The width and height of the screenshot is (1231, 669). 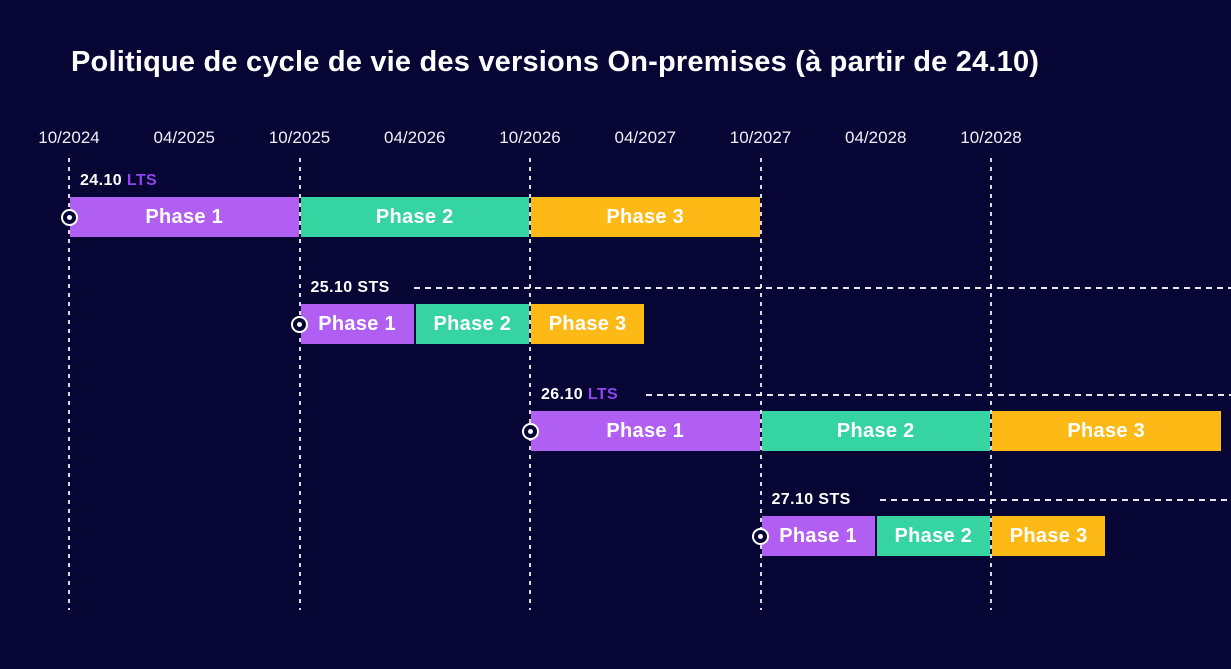 What do you see at coordinates (645, 137) in the screenshot?
I see `axis-tick-label: 04/2027` at bounding box center [645, 137].